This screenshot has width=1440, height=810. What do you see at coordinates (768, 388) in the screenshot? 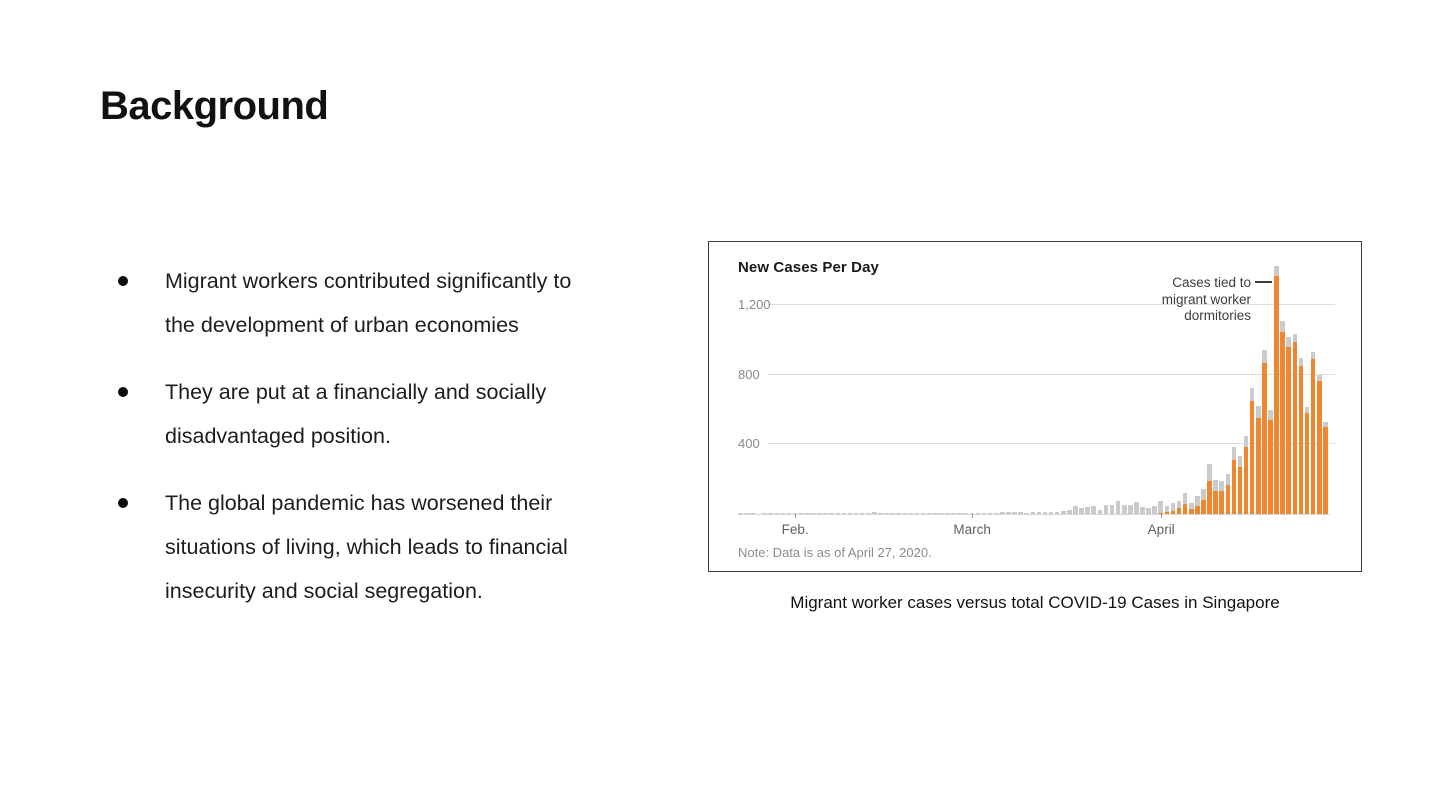
I see `y-axis-labels: 1,200 800 400` at bounding box center [768, 388].